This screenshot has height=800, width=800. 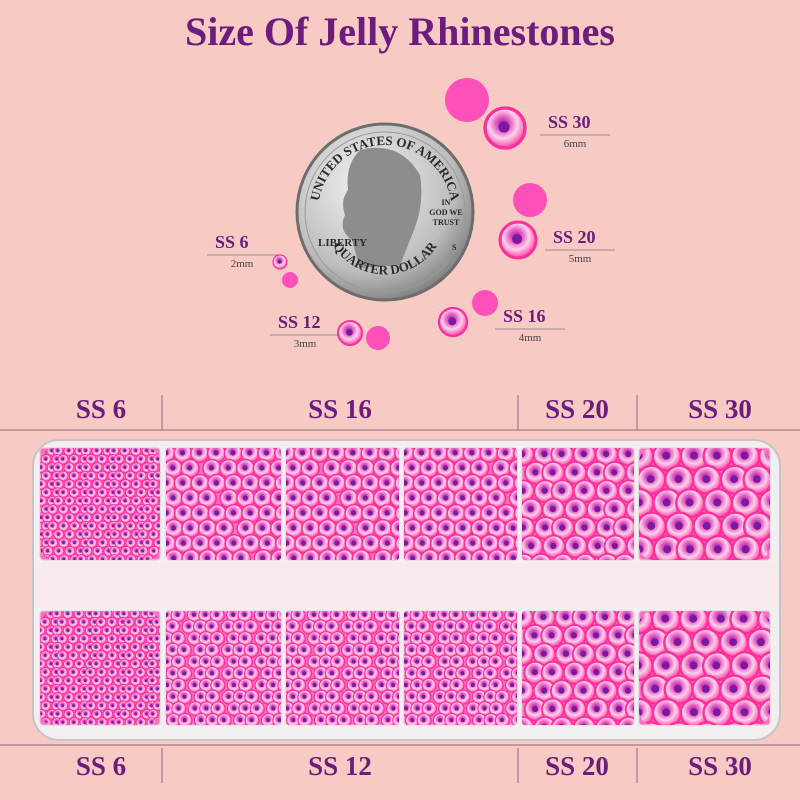 I want to click on coin-motto: IN, so click(x=446, y=202).